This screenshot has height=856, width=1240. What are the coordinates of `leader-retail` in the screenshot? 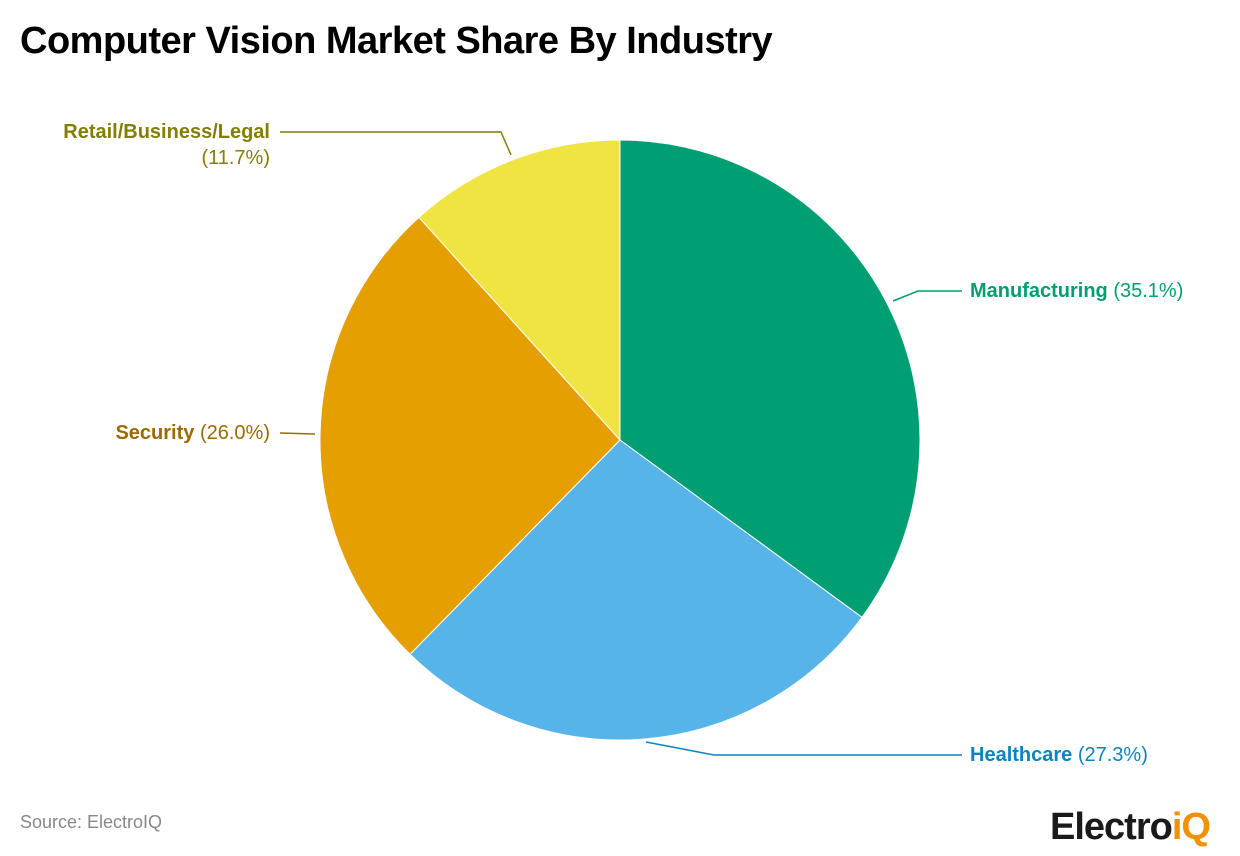 It's located at (396, 143).